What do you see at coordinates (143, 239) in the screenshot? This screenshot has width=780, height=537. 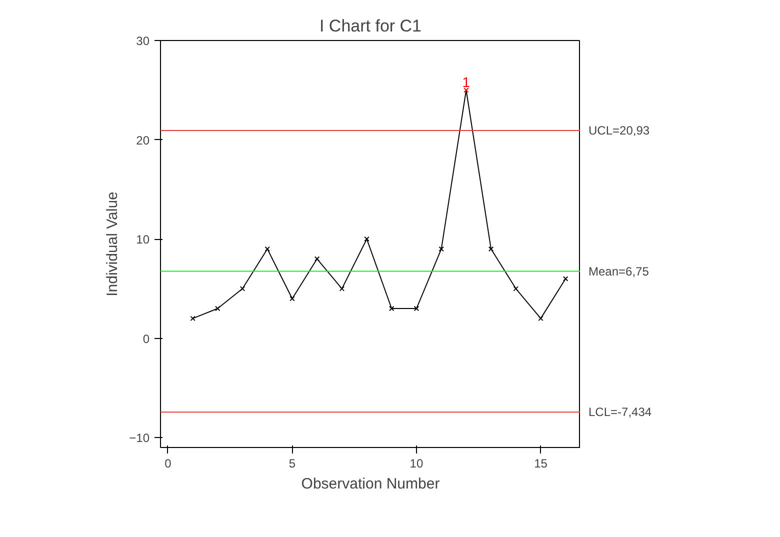 I see `y-tick-label: 10` at bounding box center [143, 239].